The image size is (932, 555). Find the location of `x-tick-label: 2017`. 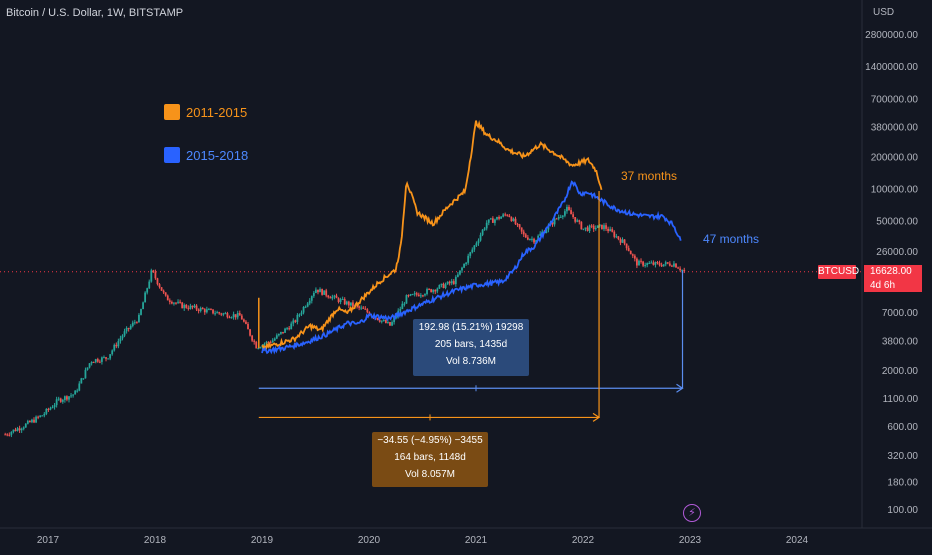

x-tick-label: 2017 is located at coordinates (48, 540).